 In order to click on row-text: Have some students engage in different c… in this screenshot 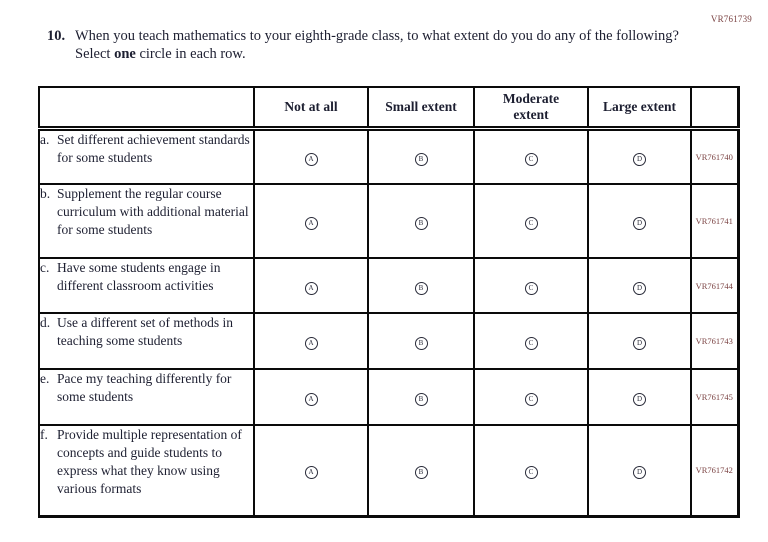, I will do `click(139, 276)`.